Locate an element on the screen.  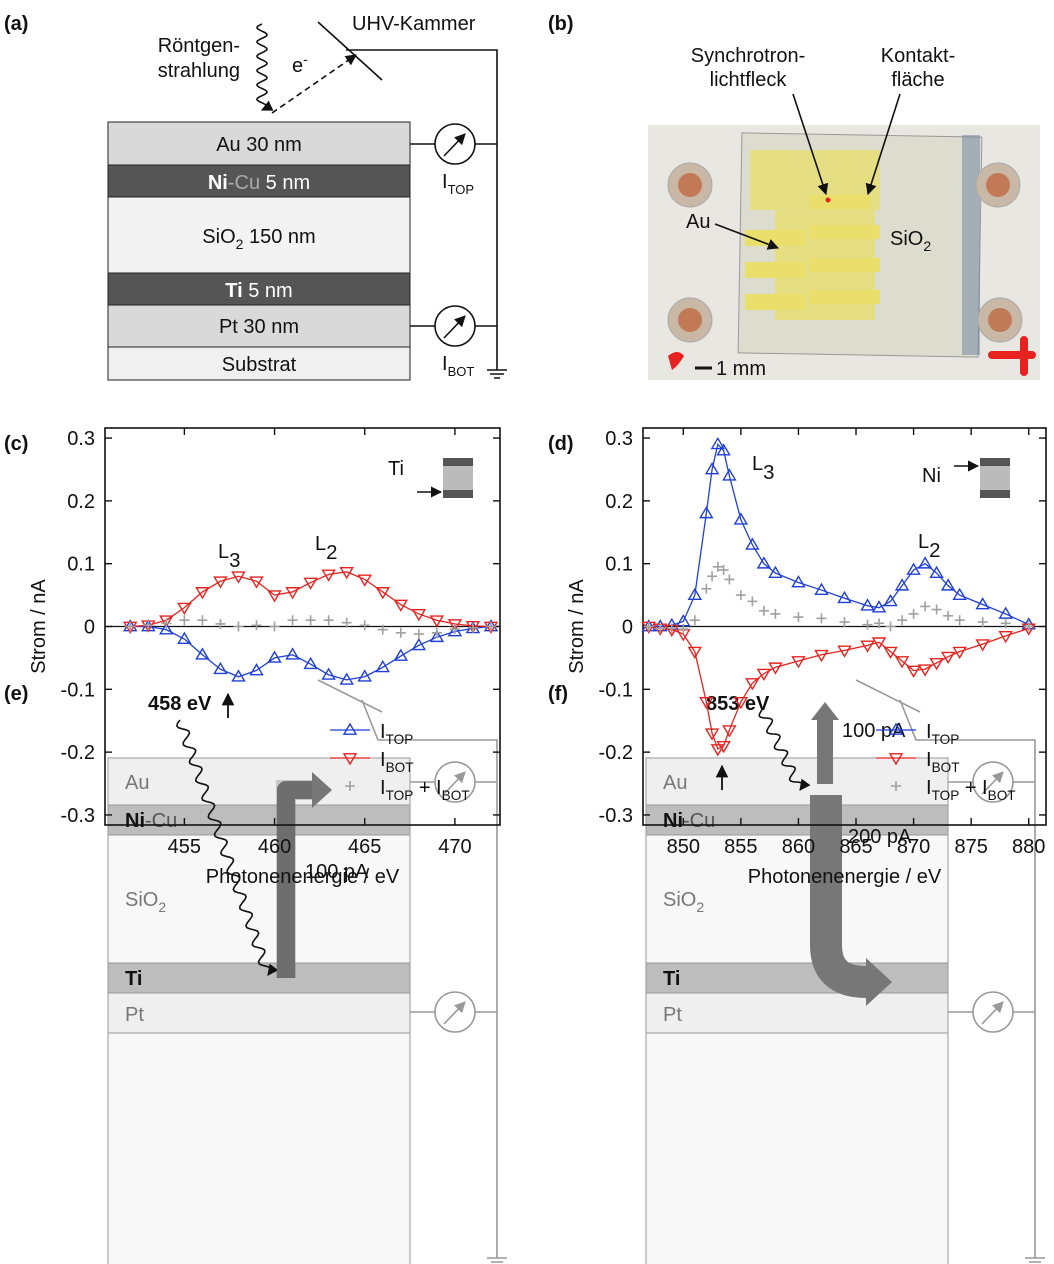
y-tick-label: 0 is located at coordinates (627, 628).